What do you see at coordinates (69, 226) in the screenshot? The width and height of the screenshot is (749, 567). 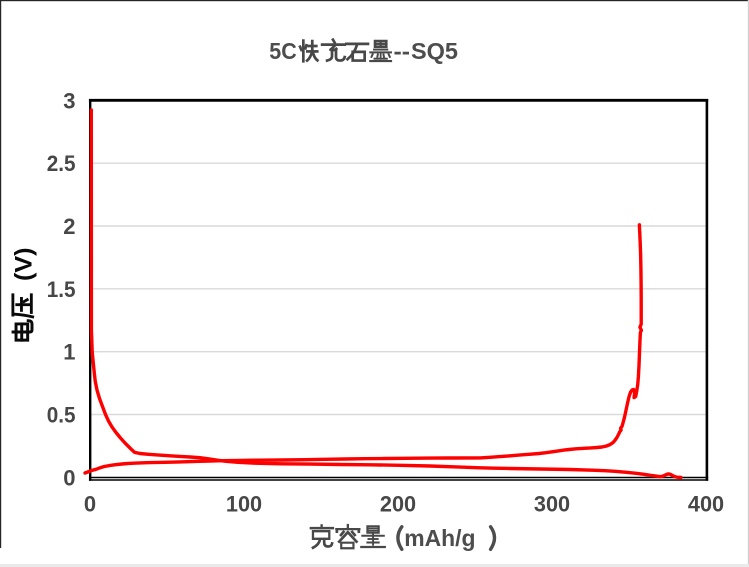 I see `svg-text: 2` at bounding box center [69, 226].